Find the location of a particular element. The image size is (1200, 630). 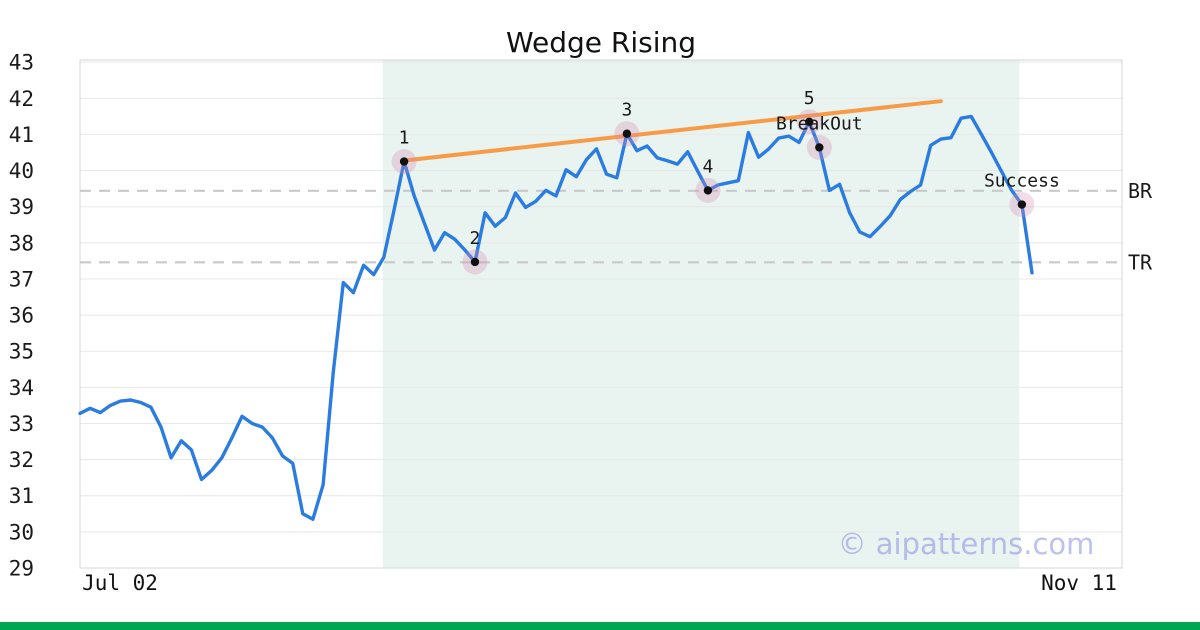

y-tick-label: 34 is located at coordinates (21, 388).